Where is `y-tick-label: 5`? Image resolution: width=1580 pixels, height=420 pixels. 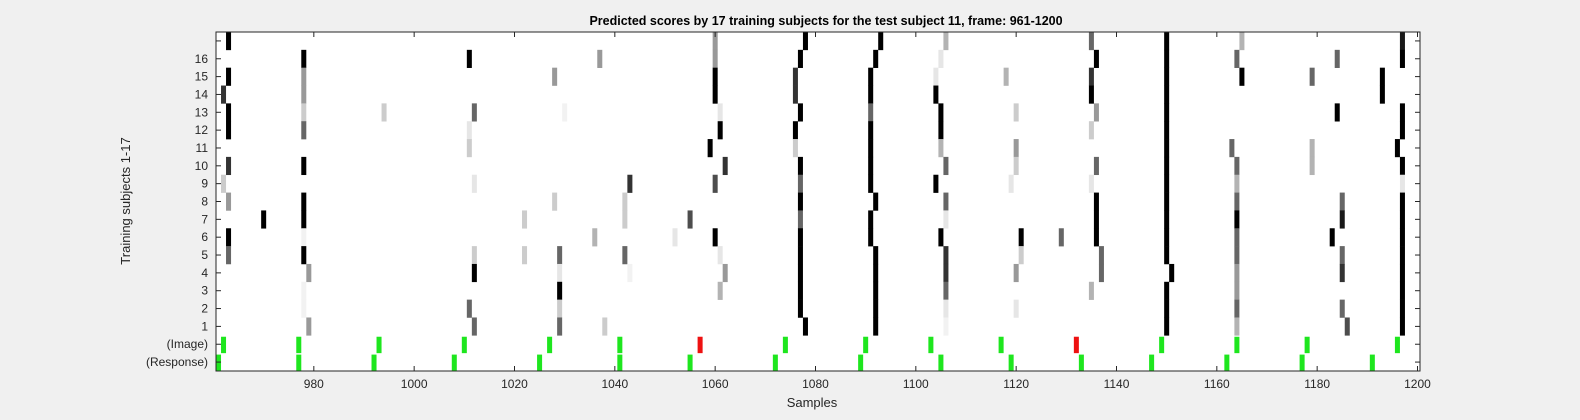
y-tick-label: 5 is located at coordinates (204, 255).